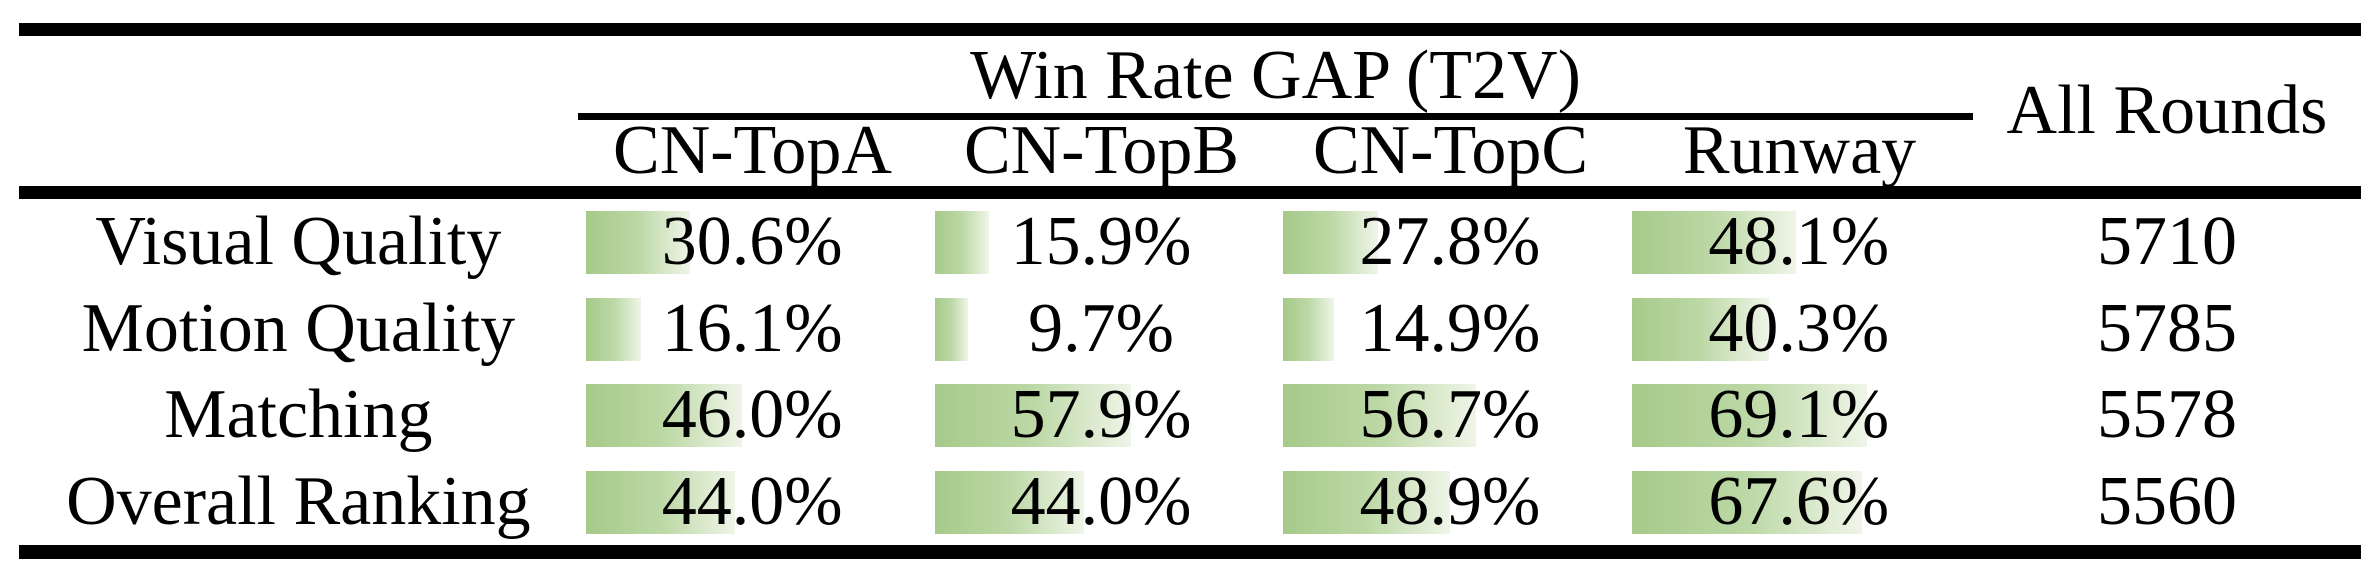 The image size is (2376, 568). I want to click on header-separator-rule, so click(1190, 192).